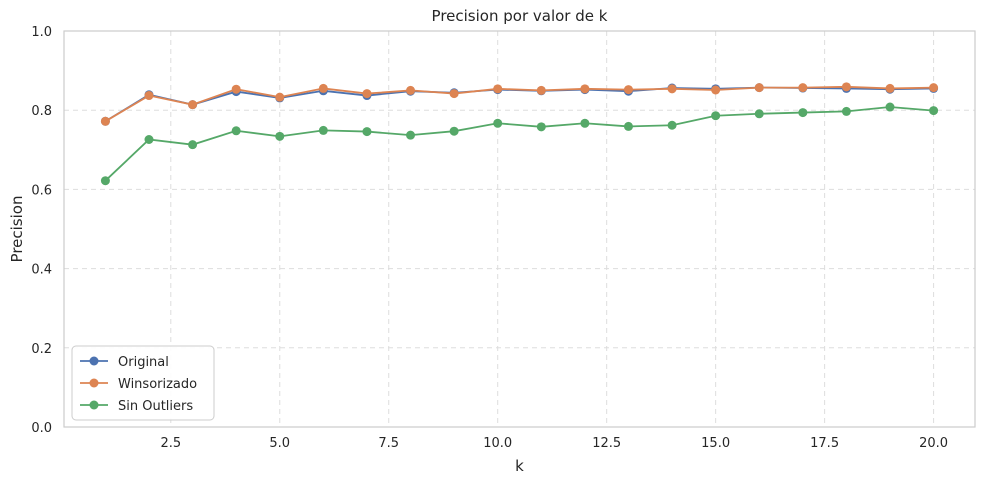  I want to click on x-tick-label: 10.0, so click(497, 443).